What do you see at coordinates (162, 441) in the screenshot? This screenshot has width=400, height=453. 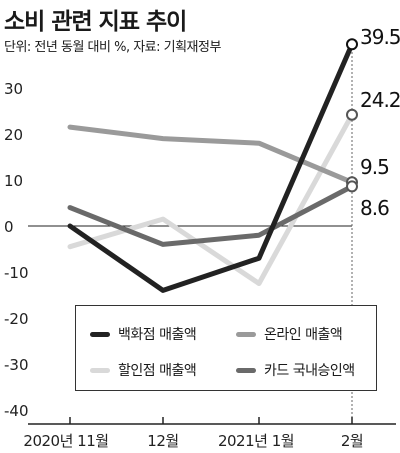 I see `x-tick-label: 12월` at bounding box center [162, 441].